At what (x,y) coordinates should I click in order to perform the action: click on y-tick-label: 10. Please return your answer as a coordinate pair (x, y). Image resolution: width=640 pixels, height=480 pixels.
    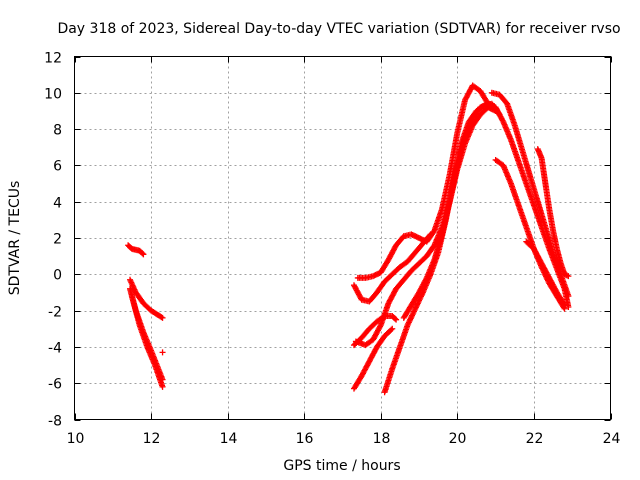
    Looking at the image, I should click on (53, 95).